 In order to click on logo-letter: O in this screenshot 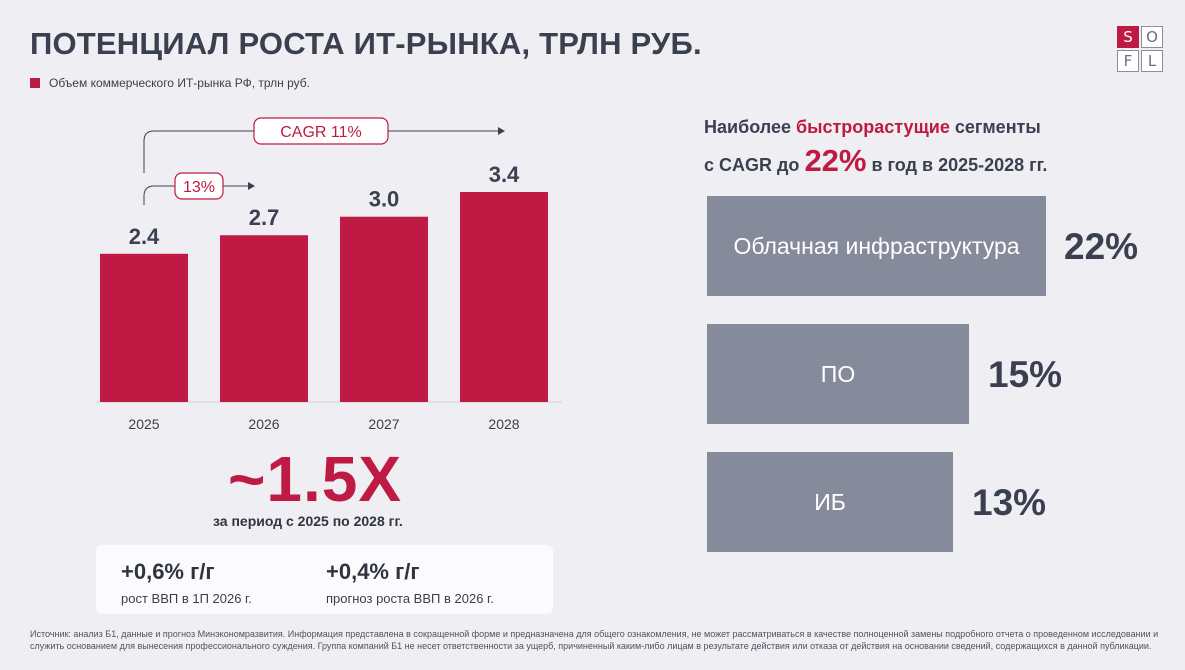, I will do `click(1152, 37)`.